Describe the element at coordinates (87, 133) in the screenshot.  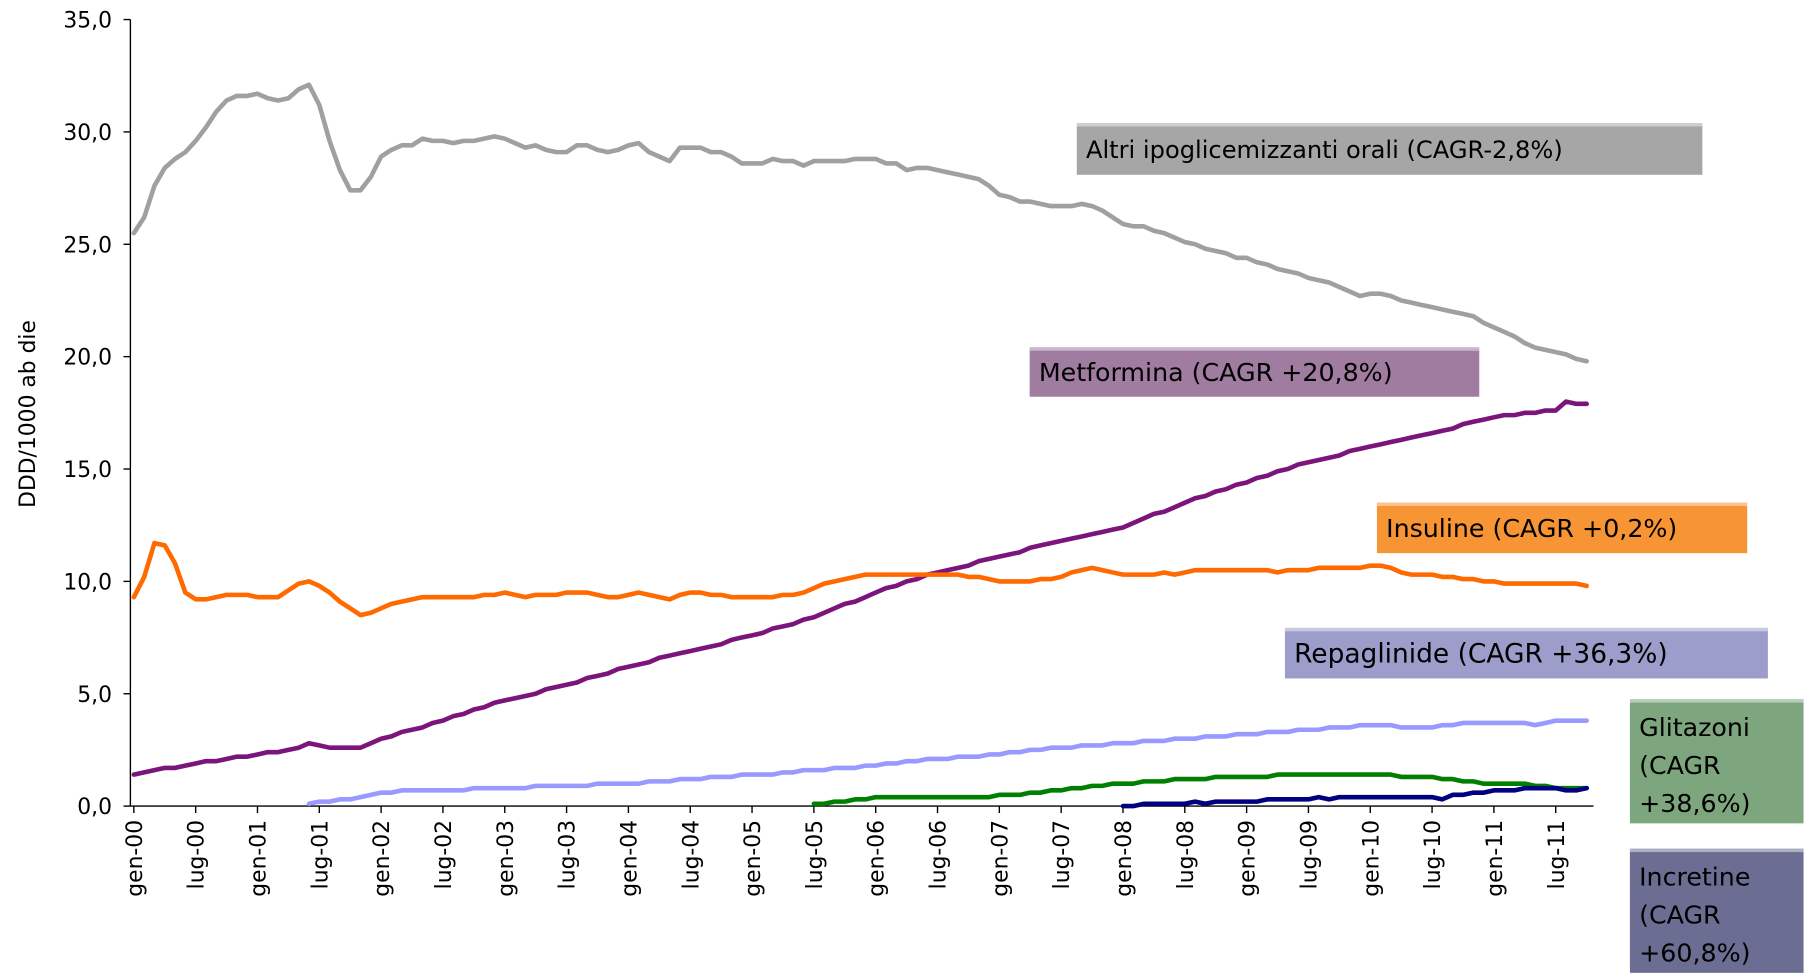
I see `y-tick-label: 30,0` at that location.